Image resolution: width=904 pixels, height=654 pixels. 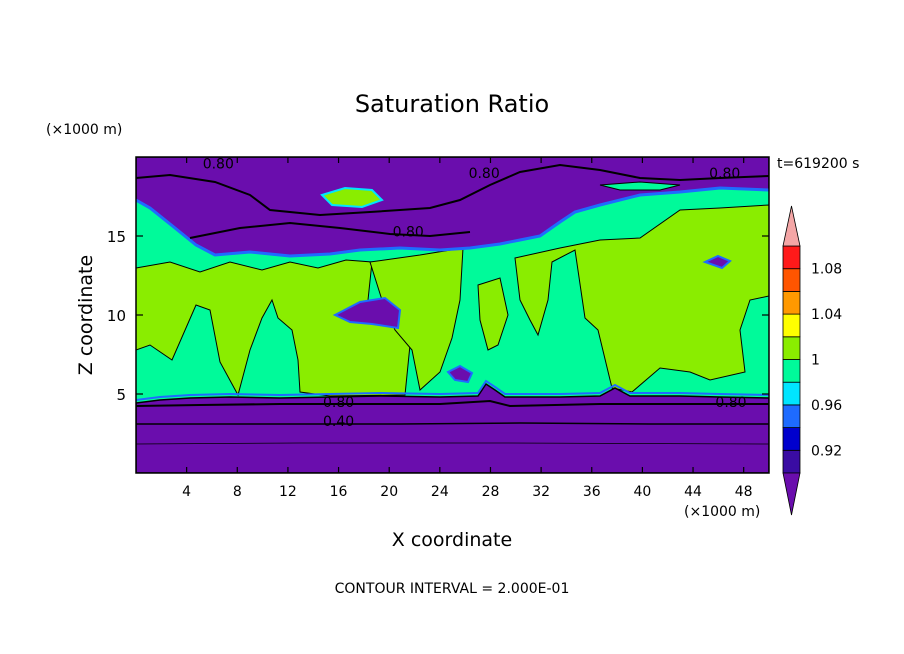 I want to click on x-tick-label: 44, so click(x=693, y=492).